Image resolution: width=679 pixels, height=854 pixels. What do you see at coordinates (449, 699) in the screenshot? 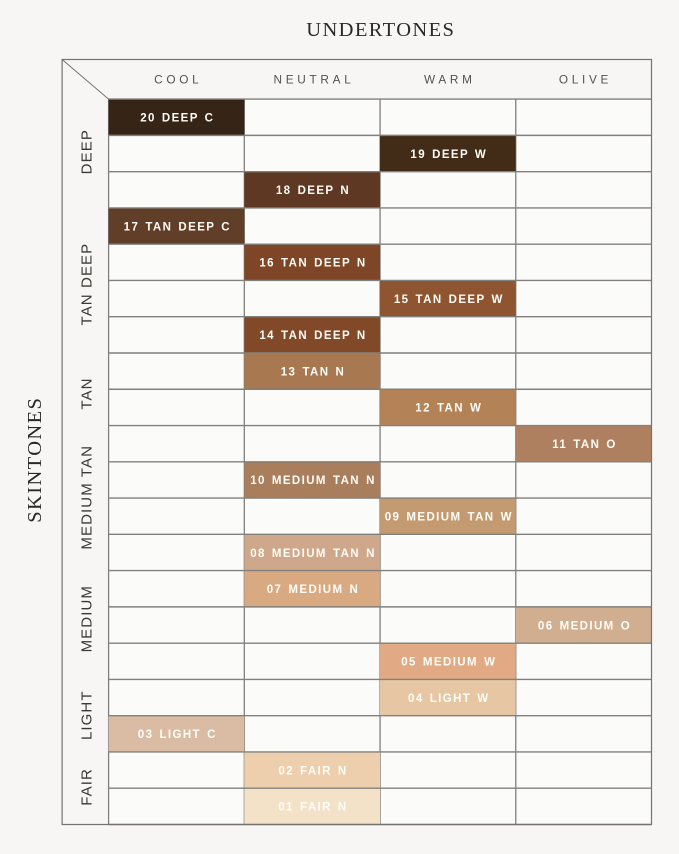
I see `svg-text: 04 LIGHT W` at bounding box center [449, 699].